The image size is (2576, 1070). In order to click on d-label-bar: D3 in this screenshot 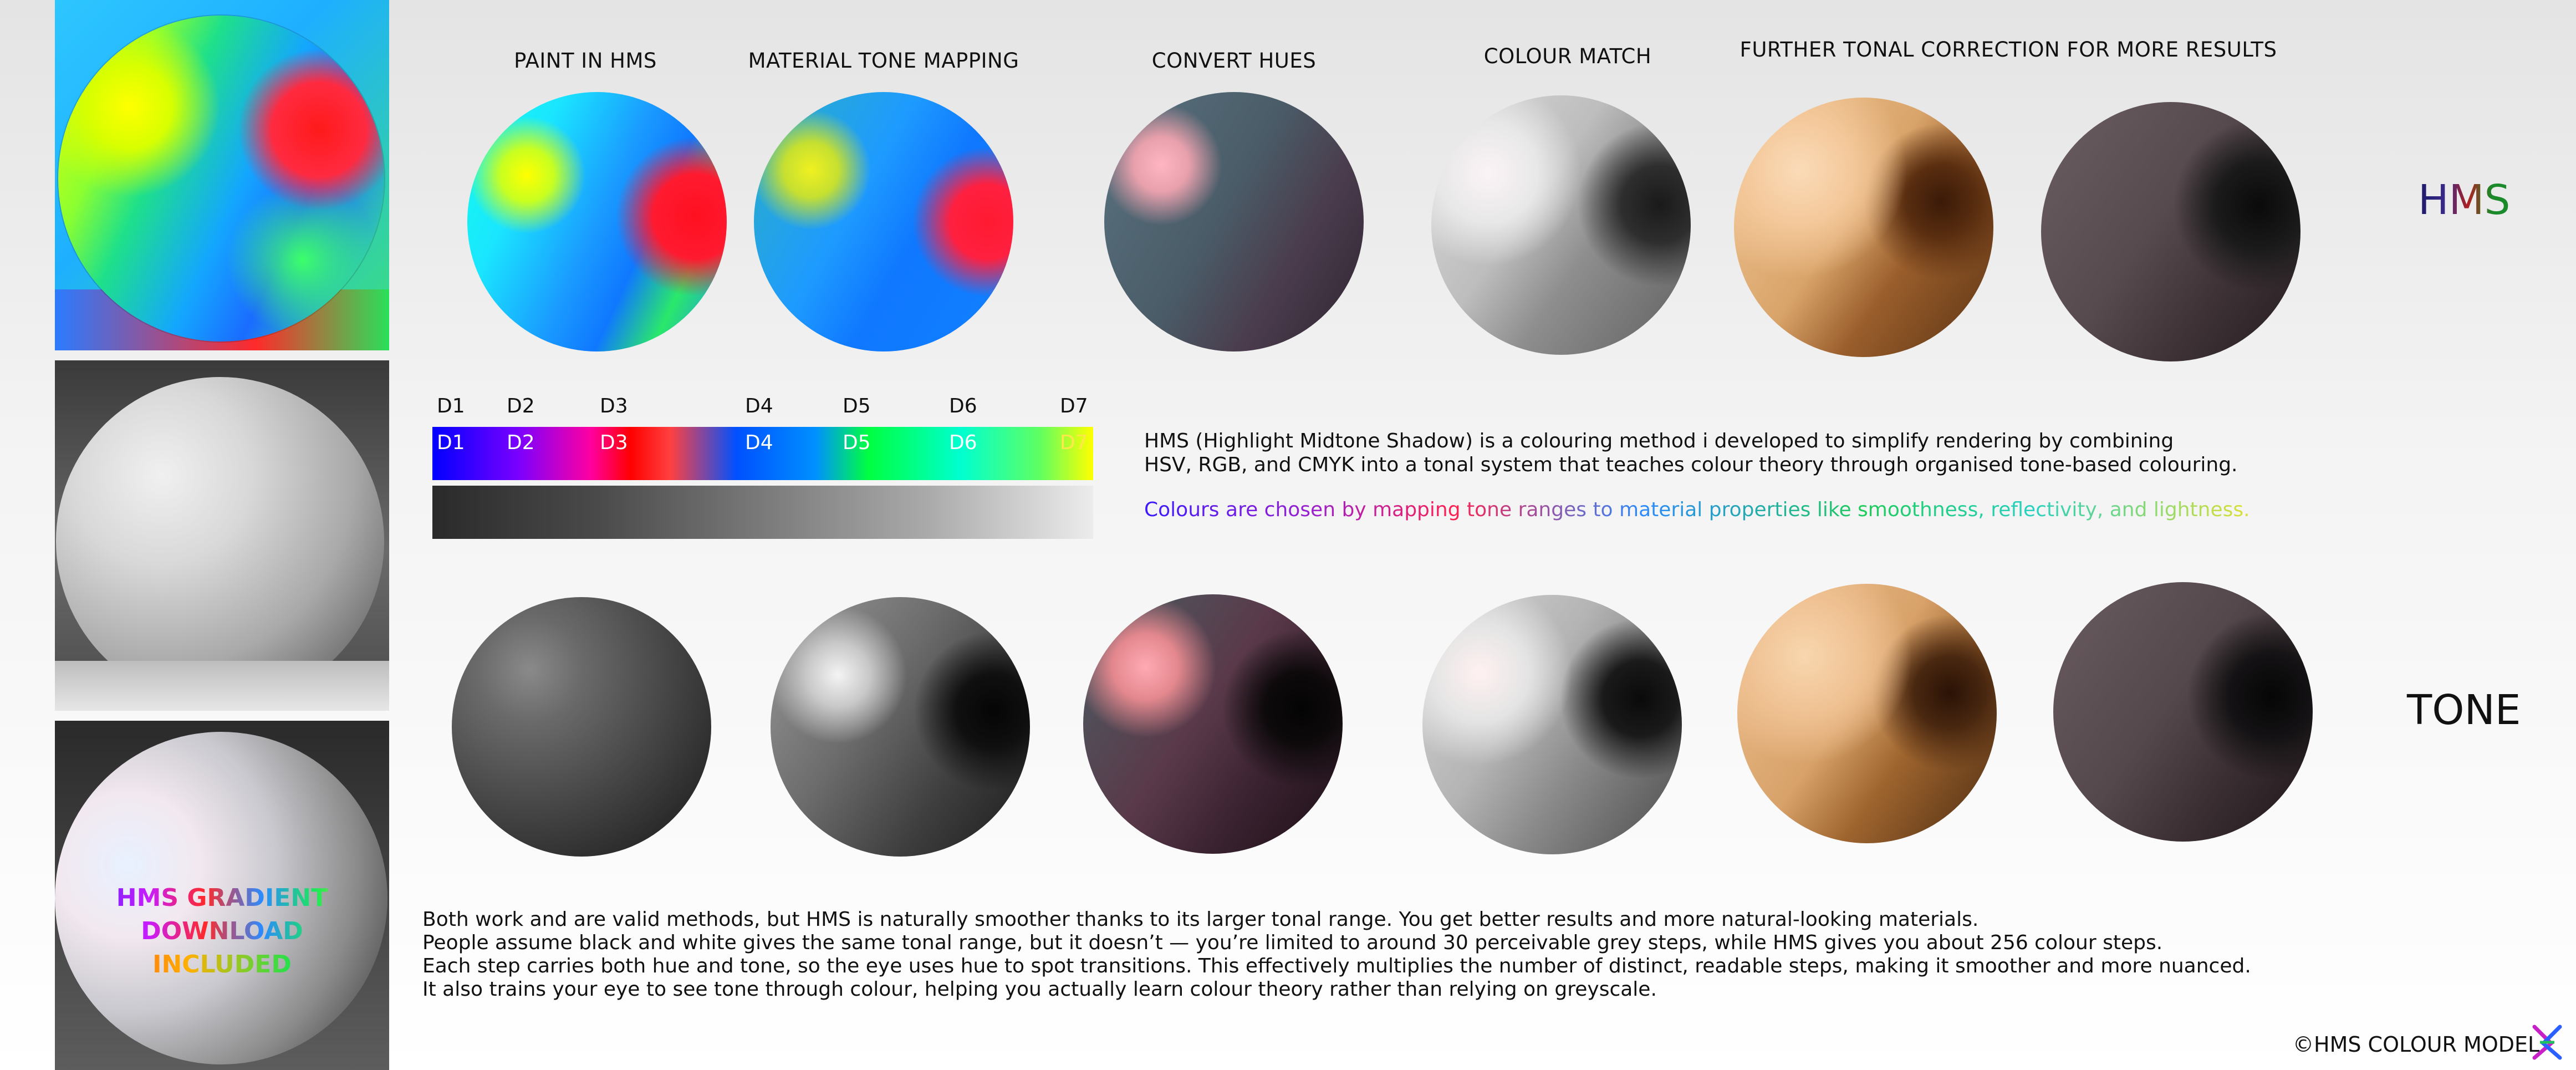, I will do `click(614, 442)`.